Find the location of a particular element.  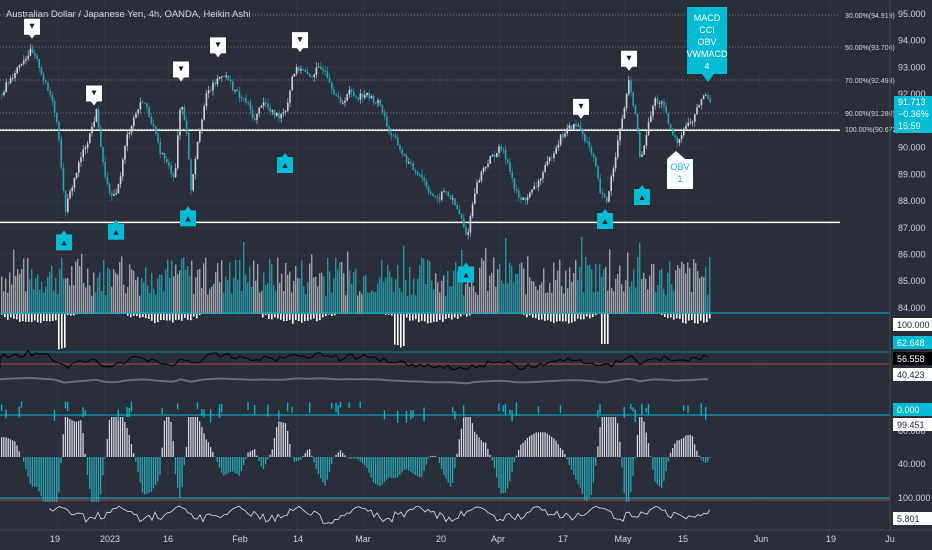

indicator-value-text: 100.000 is located at coordinates (913, 325).